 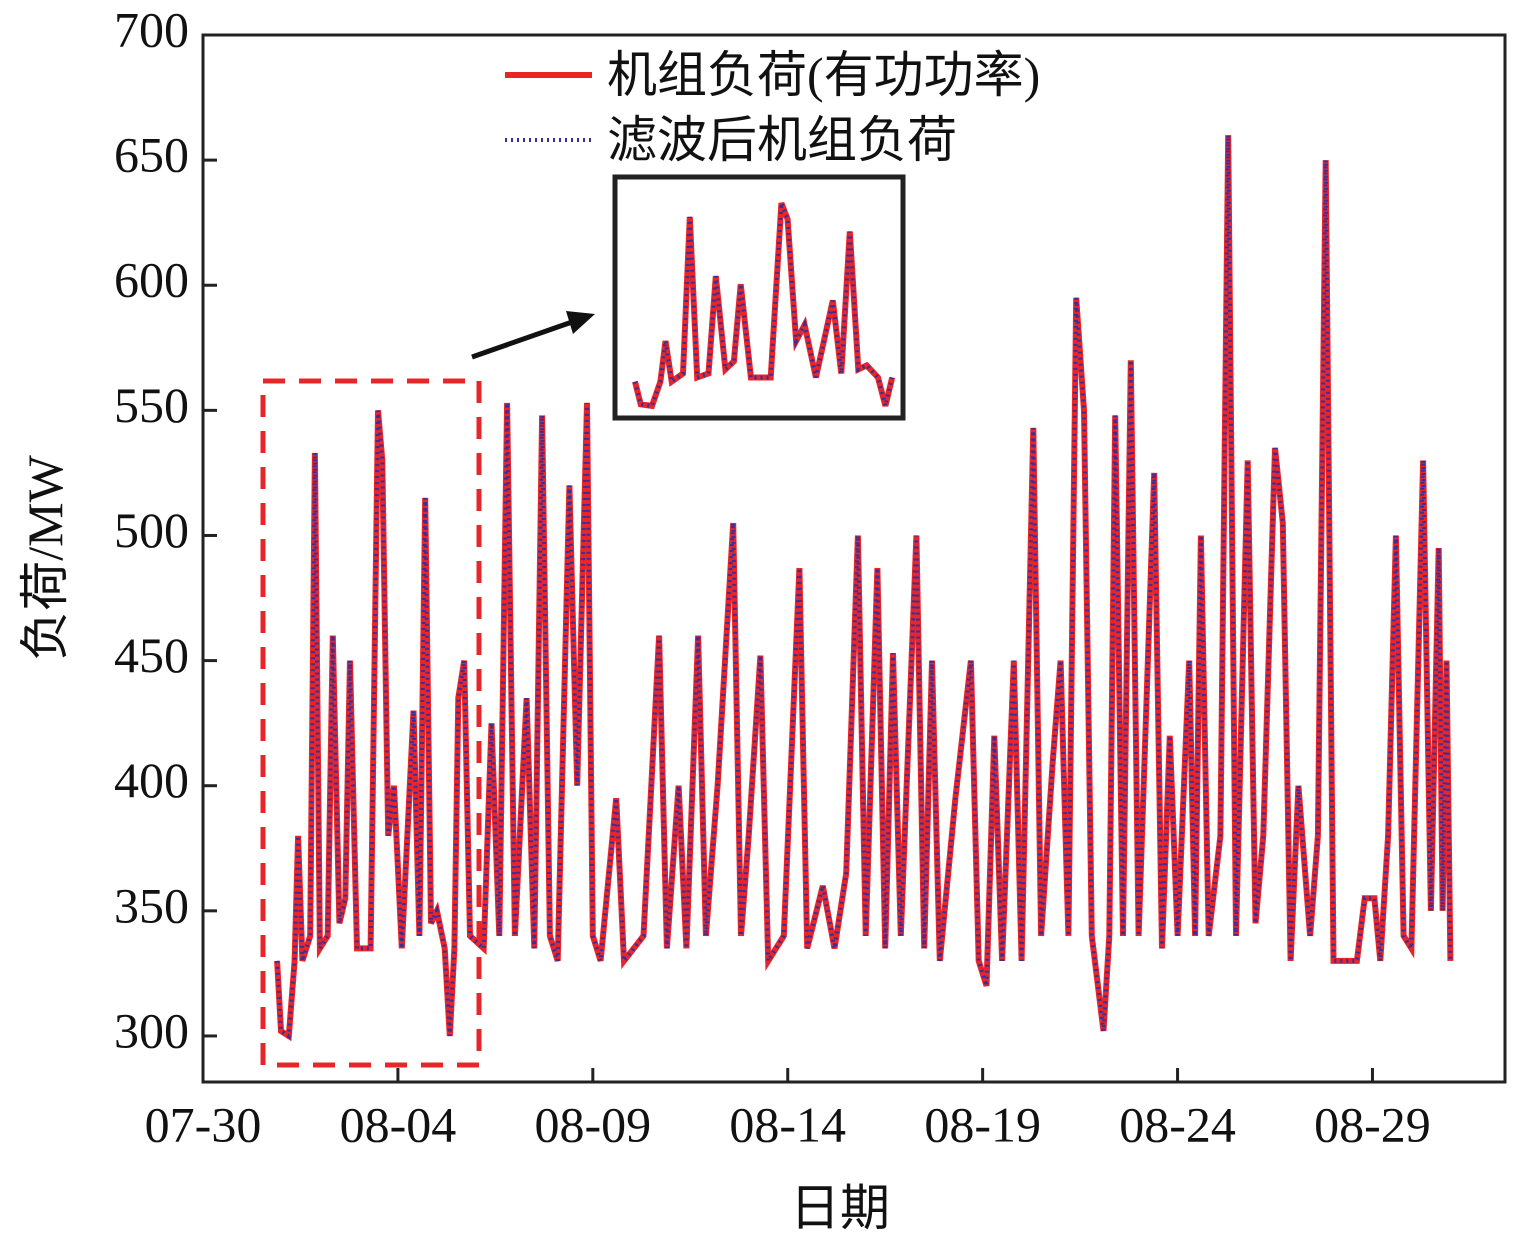 What do you see at coordinates (203, 1124) in the screenshot?
I see `x-tick-label: 07-30` at bounding box center [203, 1124].